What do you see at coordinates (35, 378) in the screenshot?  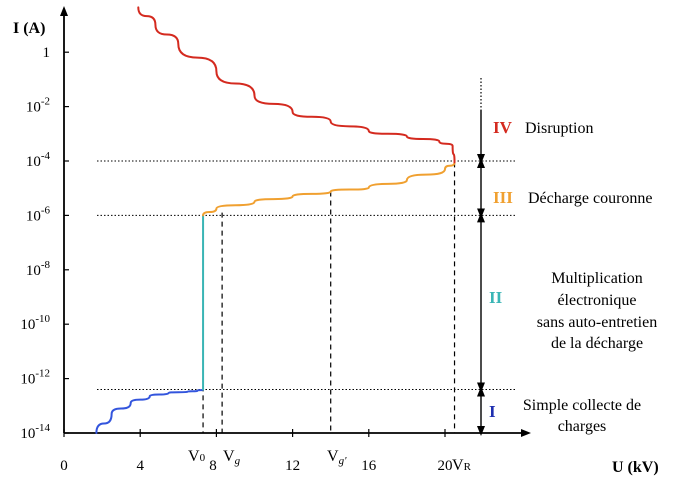 I see `y-tick-label: 10⁻¹²` at bounding box center [35, 378].